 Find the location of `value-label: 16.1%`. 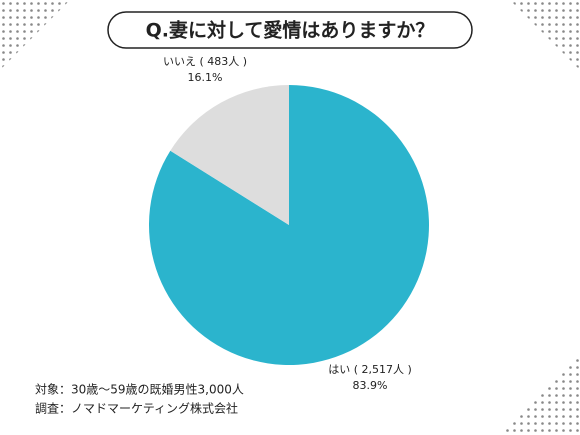

value-label: 16.1% is located at coordinates (205, 77).